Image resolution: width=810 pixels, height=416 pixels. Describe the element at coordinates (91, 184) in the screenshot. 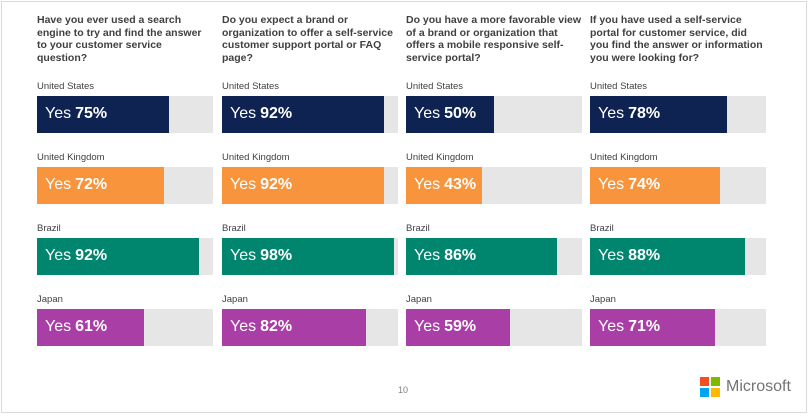

I see `percent-value: 72%` at that location.